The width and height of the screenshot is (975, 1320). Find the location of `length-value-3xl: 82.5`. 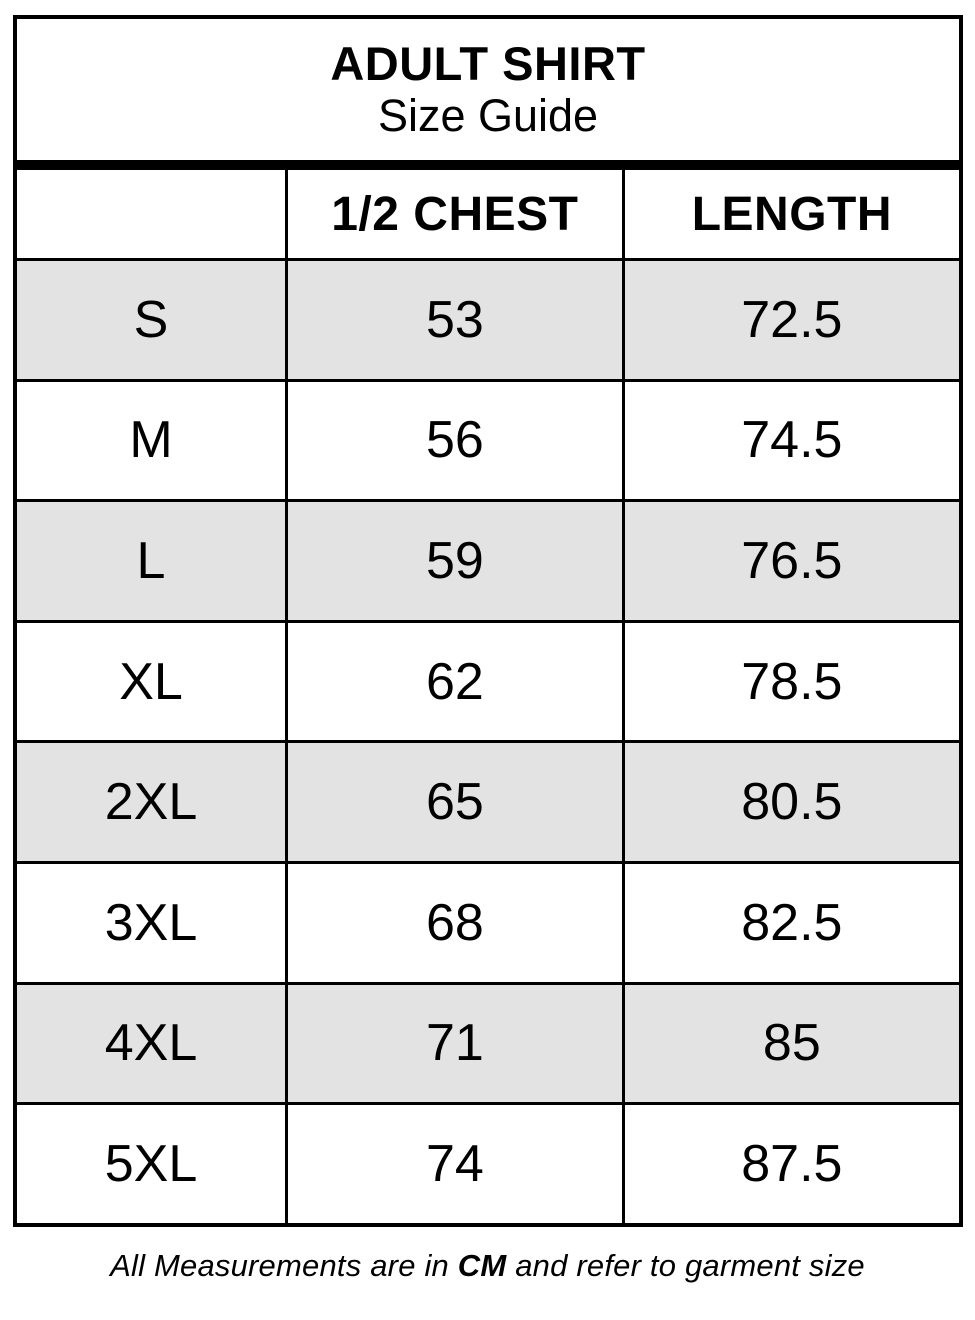

length-value-3xl: 82.5 is located at coordinates (790, 921).